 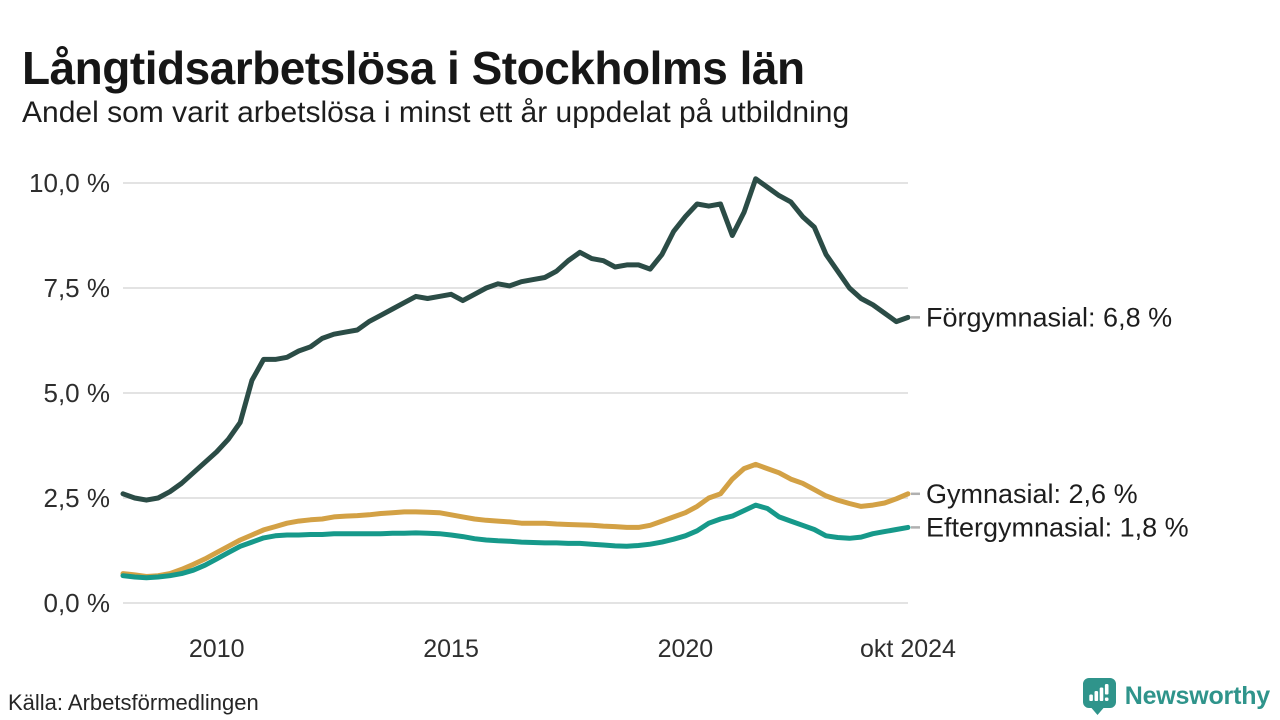 I want to click on newsworthy-logo: Newsworthy, so click(x=1176, y=696).